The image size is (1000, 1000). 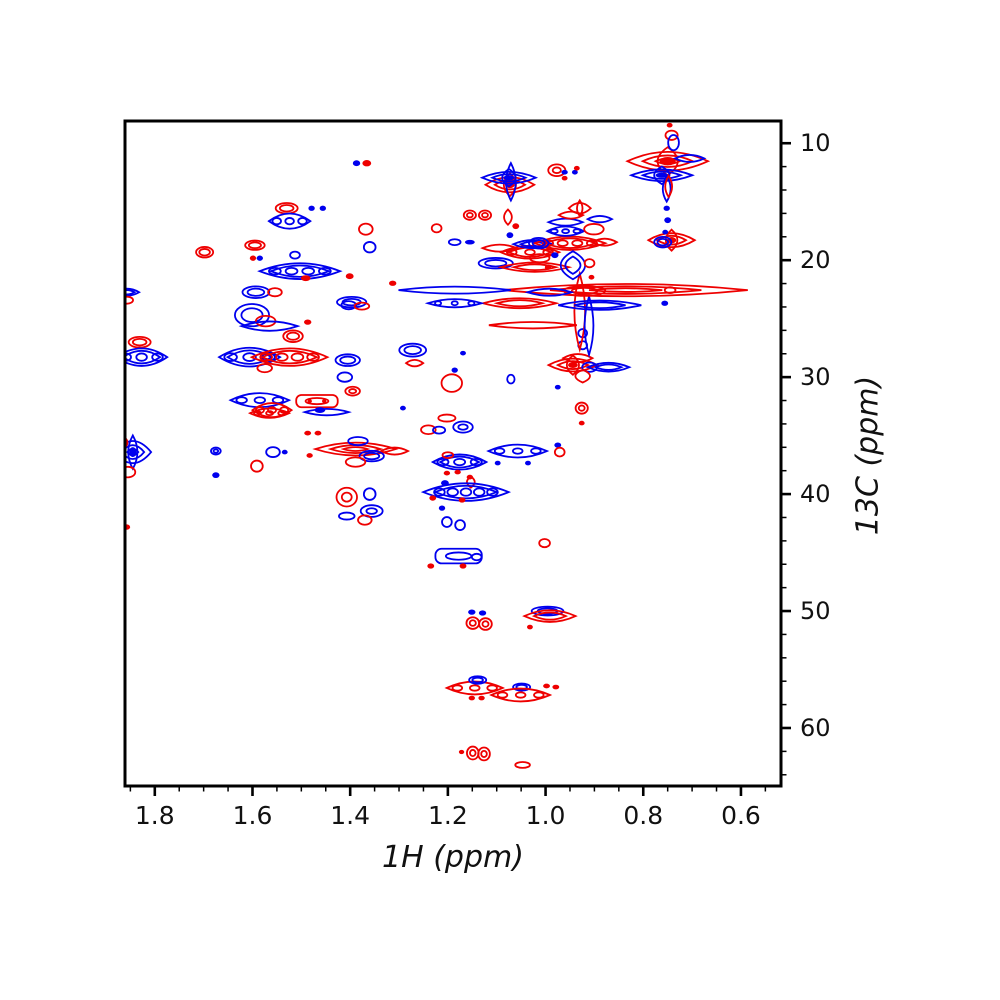 What do you see at coordinates (448, 815) in the screenshot?
I see `x-tick-label: 1.2` at bounding box center [448, 815].